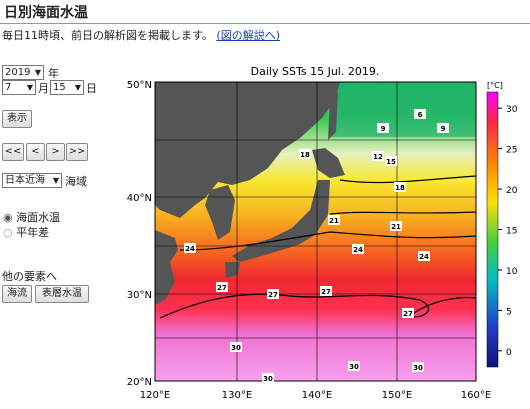 This screenshot has height=409, width=530. I want to click on other-button: 表層水温, so click(62, 294).